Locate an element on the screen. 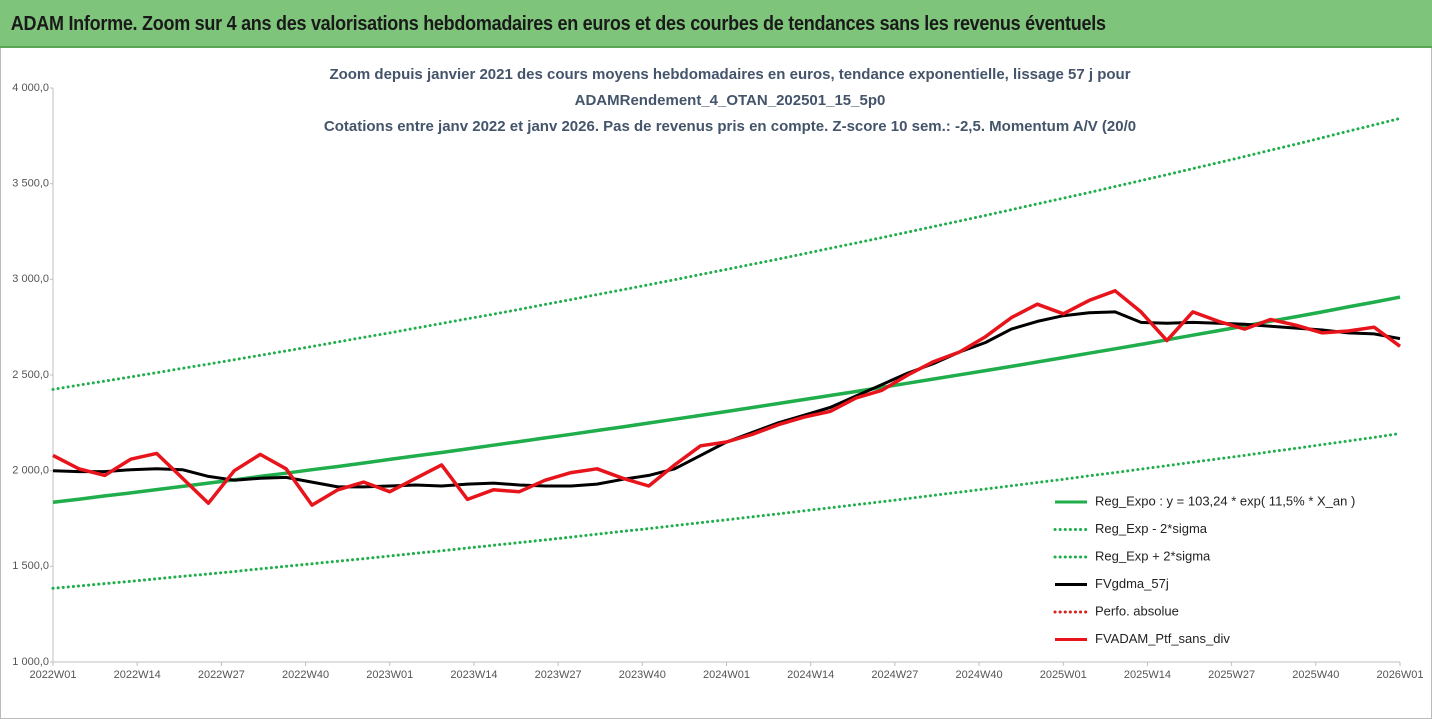 Image resolution: width=1432 pixels, height=719 pixels. legend-label: Reg_Exp + 2*sigma is located at coordinates (1153, 555).